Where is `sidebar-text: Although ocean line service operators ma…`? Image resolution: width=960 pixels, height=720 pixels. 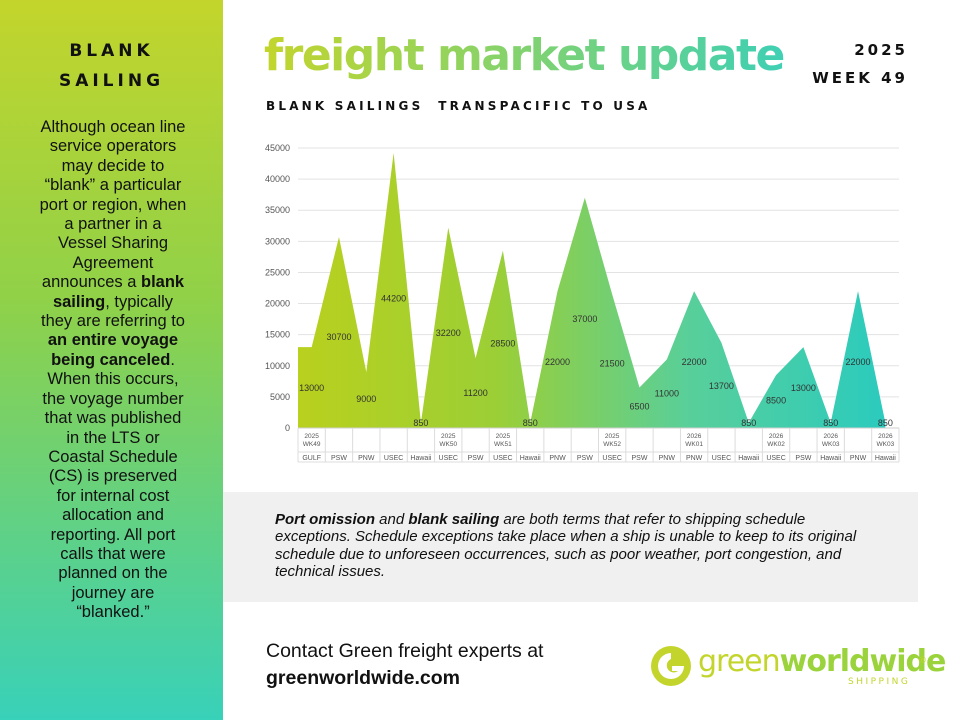
sidebar-text: Although ocean line service operators ma… is located at coordinates (113, 205).